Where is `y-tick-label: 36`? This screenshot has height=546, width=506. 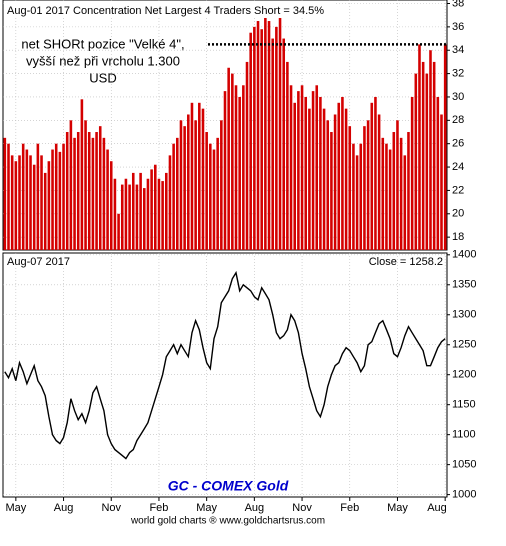 y-tick-label: 36 is located at coordinates (458, 27).